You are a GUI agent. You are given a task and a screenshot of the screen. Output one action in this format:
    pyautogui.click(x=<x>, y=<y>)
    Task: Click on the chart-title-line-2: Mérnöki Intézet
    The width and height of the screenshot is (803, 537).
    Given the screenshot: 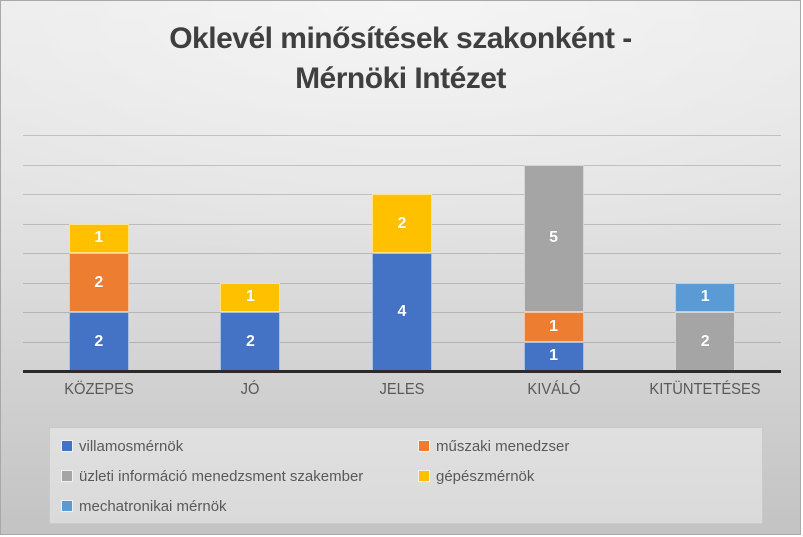 What is the action you would take?
    pyautogui.click(x=400, y=78)
    